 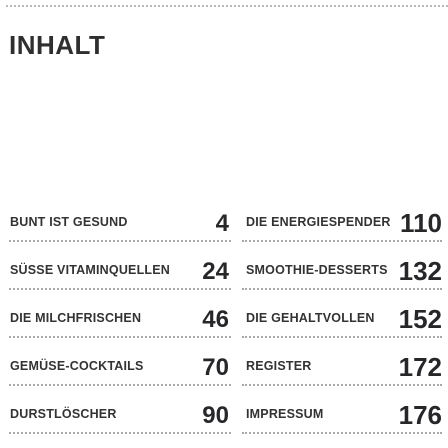 What do you see at coordinates (342, 362) in the screenshot?
I see `toc-entry: REGISTER 172` at bounding box center [342, 362].